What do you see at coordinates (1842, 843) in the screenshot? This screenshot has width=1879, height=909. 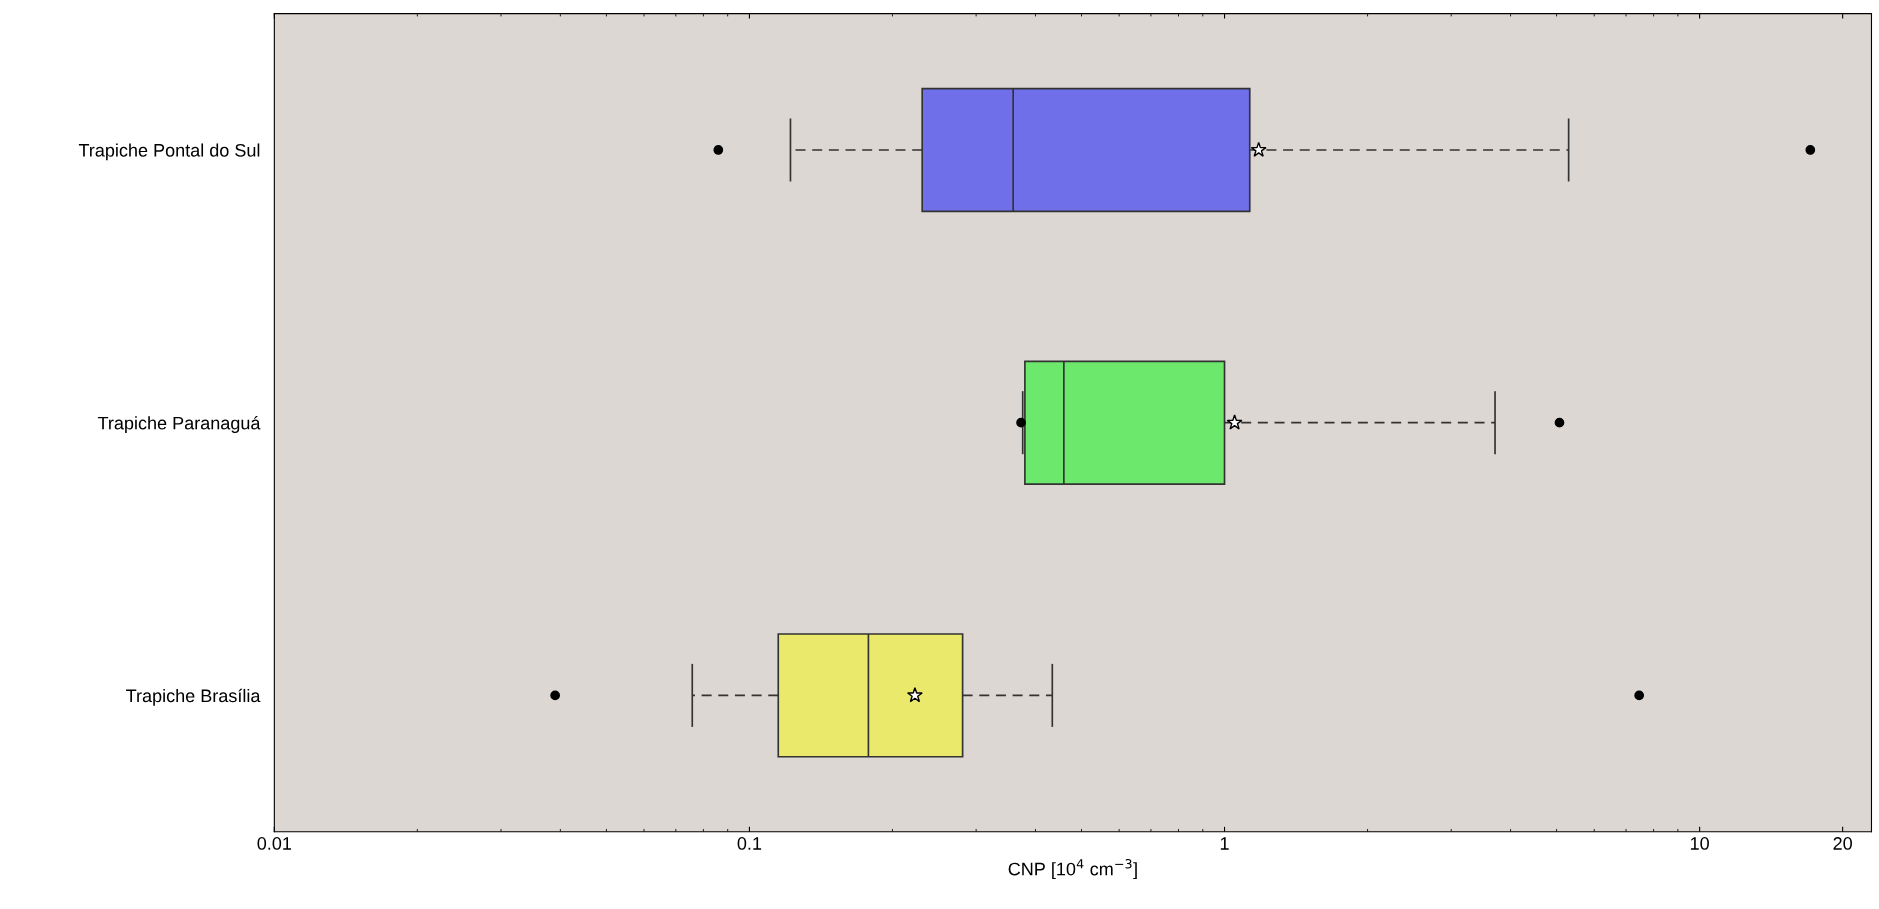 I see `x-tick-label: 20` at bounding box center [1842, 843].